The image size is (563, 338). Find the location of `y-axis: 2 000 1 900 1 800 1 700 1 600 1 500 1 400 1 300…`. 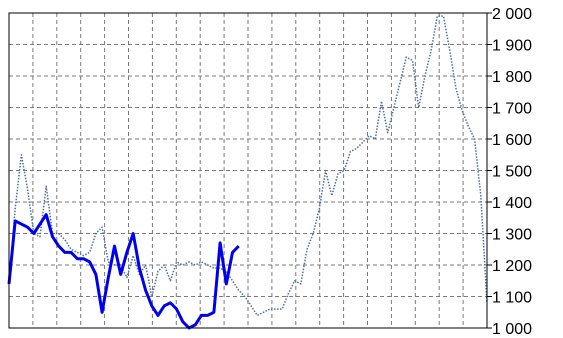

y-axis: 2 000 1 900 1 800 1 700 1 600 1 500 1 400 1 300… is located at coordinates (509, 172).